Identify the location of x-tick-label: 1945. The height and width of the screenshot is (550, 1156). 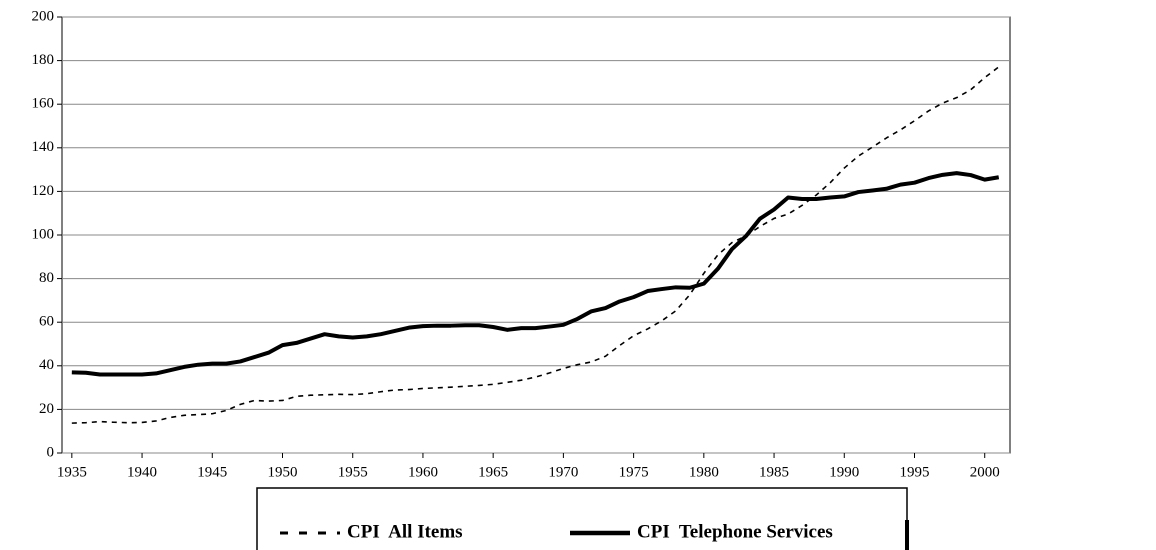
(212, 472).